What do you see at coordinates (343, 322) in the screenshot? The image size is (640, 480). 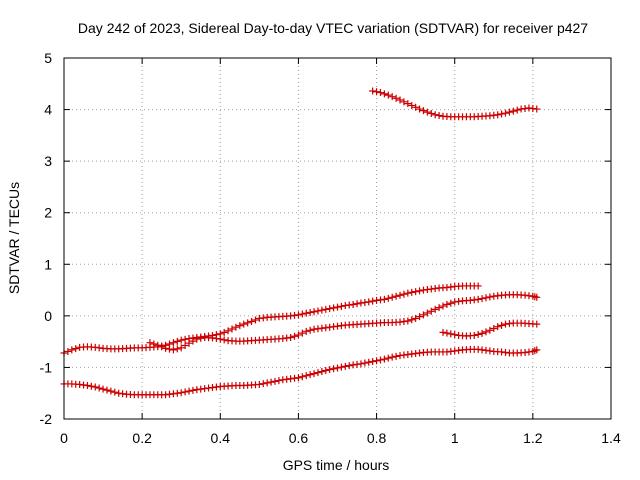 I see `series-track-b` at bounding box center [343, 322].